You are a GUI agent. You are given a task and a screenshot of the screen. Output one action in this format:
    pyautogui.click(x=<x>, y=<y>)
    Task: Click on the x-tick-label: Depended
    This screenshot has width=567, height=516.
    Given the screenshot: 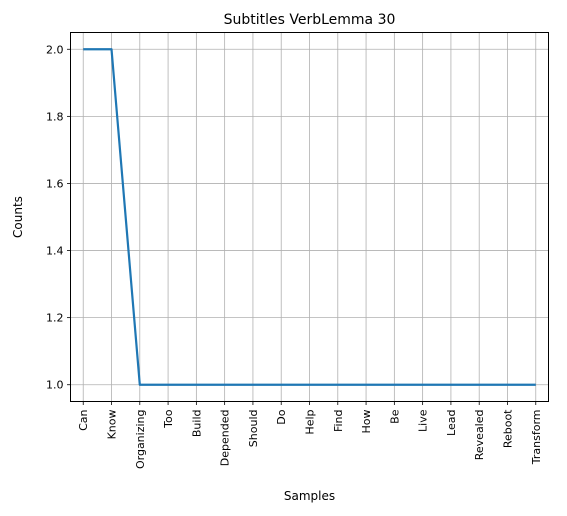 What is the action you would take?
    pyautogui.click(x=225, y=438)
    